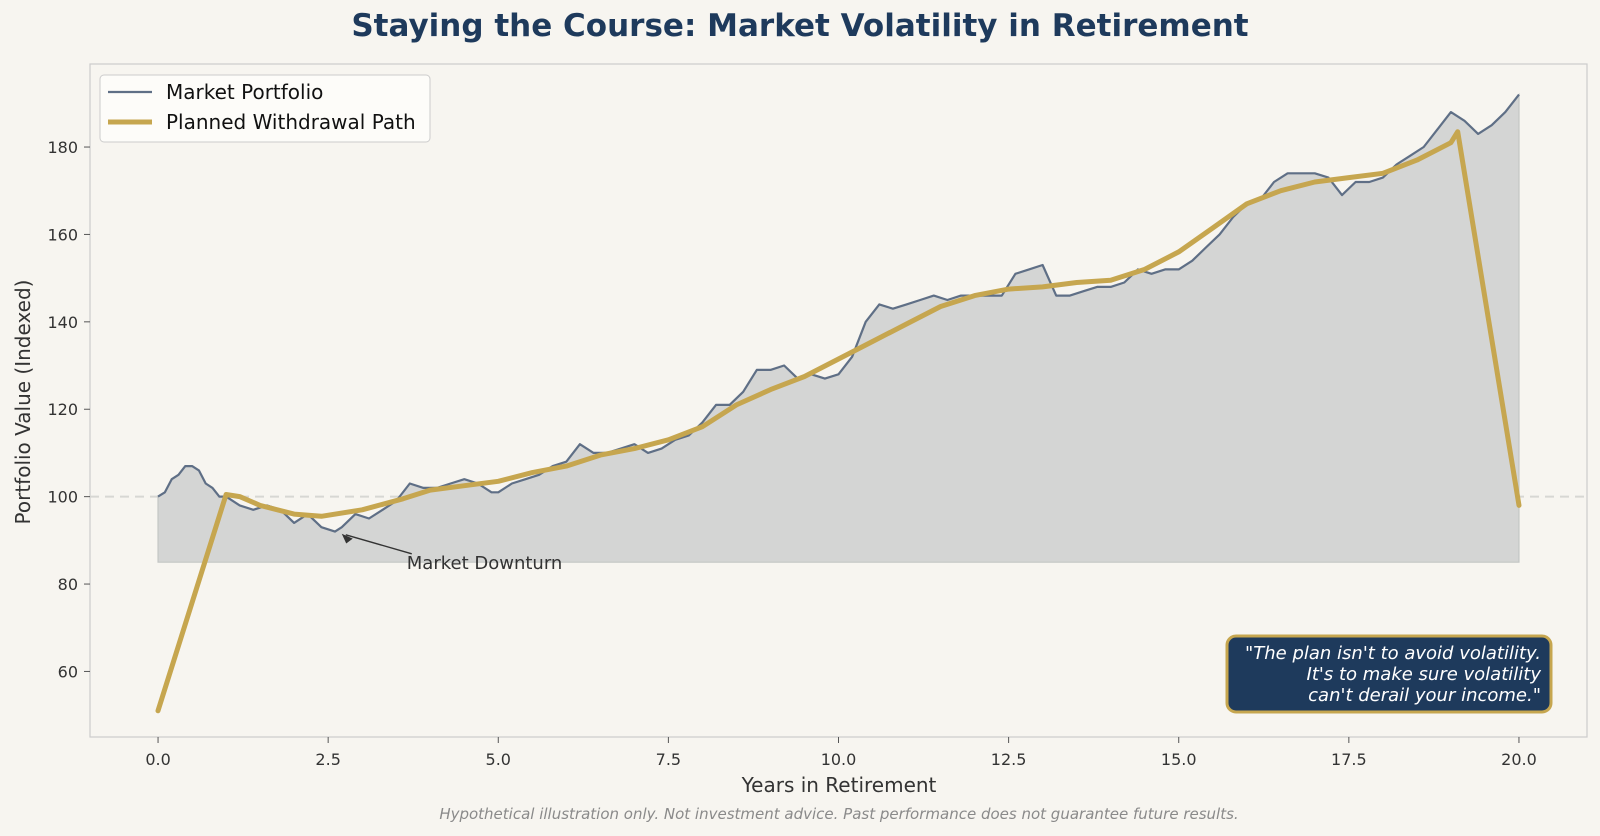 This screenshot has height=836, width=1600. Describe the element at coordinates (1519, 759) in the screenshot. I see `x-tick-label: 20.0` at that location.